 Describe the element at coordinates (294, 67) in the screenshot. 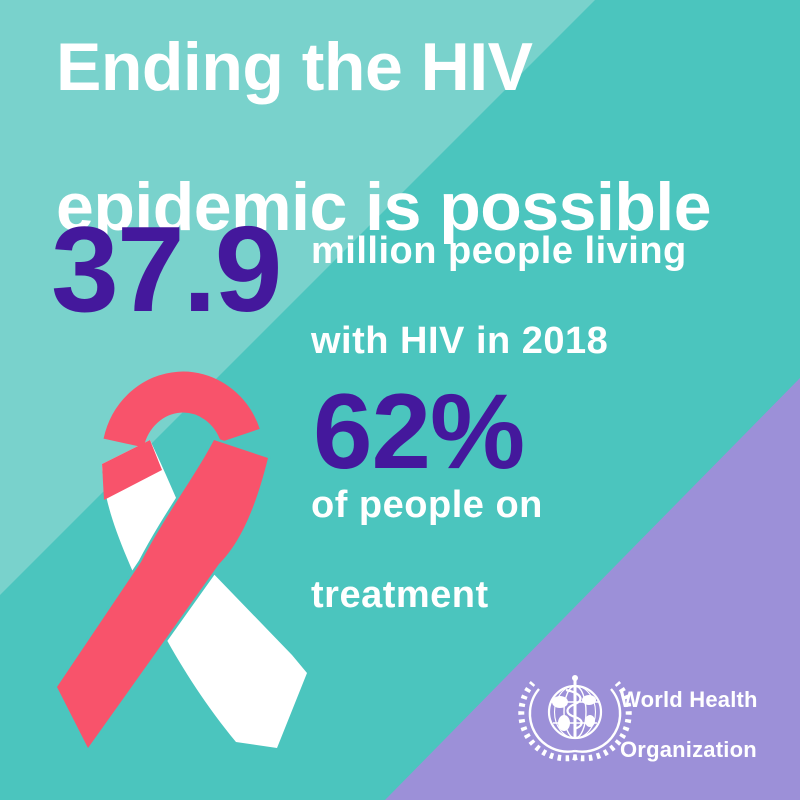

I see `headline-line1: Ending the HIV` at that location.